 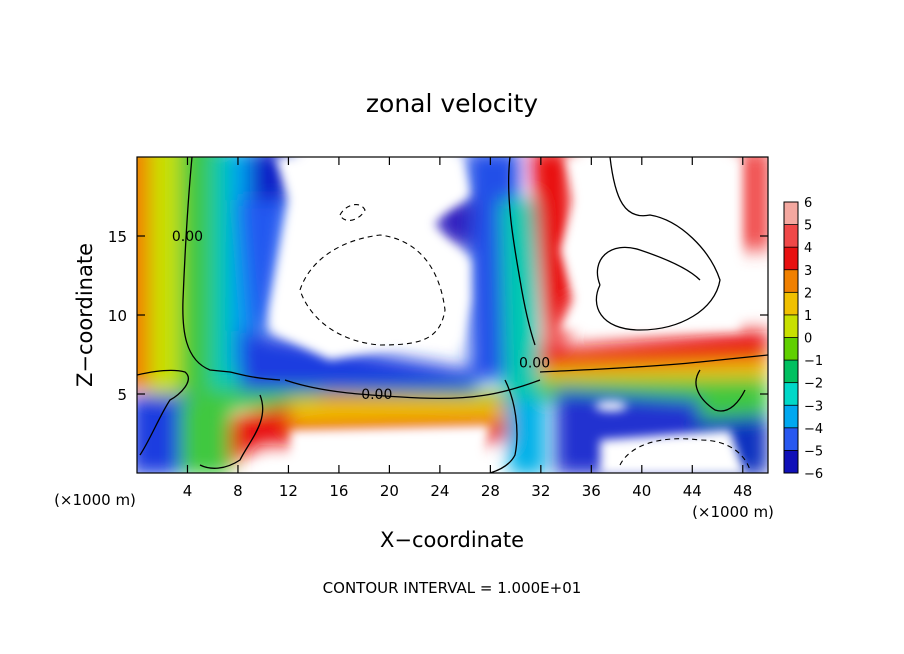 I want to click on y-axis-label: Z−coordinate, so click(x=85, y=315).